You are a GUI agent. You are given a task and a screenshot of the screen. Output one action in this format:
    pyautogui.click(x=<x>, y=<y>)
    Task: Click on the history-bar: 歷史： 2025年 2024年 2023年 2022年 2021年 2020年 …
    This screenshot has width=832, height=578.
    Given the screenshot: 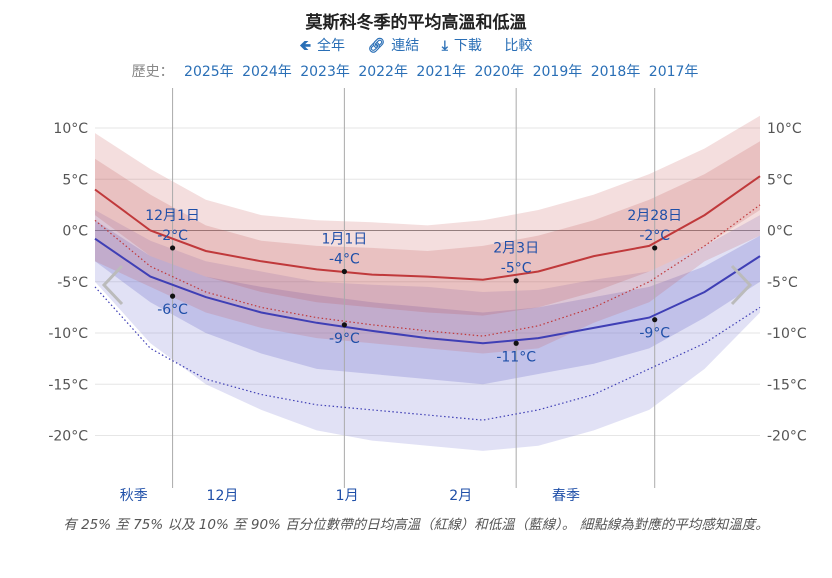 What is the action you would take?
    pyautogui.click(x=416, y=71)
    